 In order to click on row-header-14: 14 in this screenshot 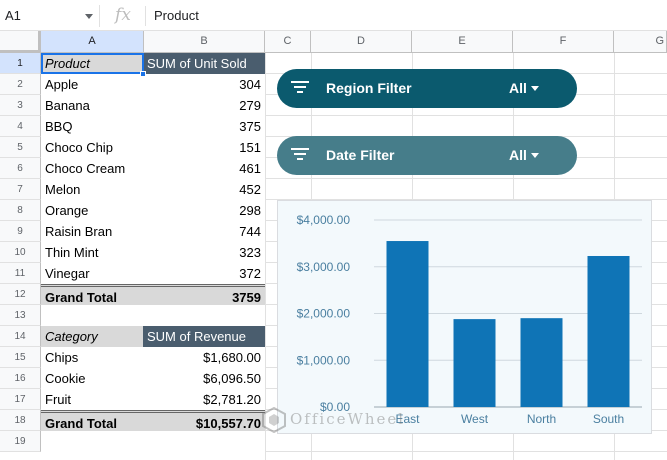, I will do `click(20, 336)`.